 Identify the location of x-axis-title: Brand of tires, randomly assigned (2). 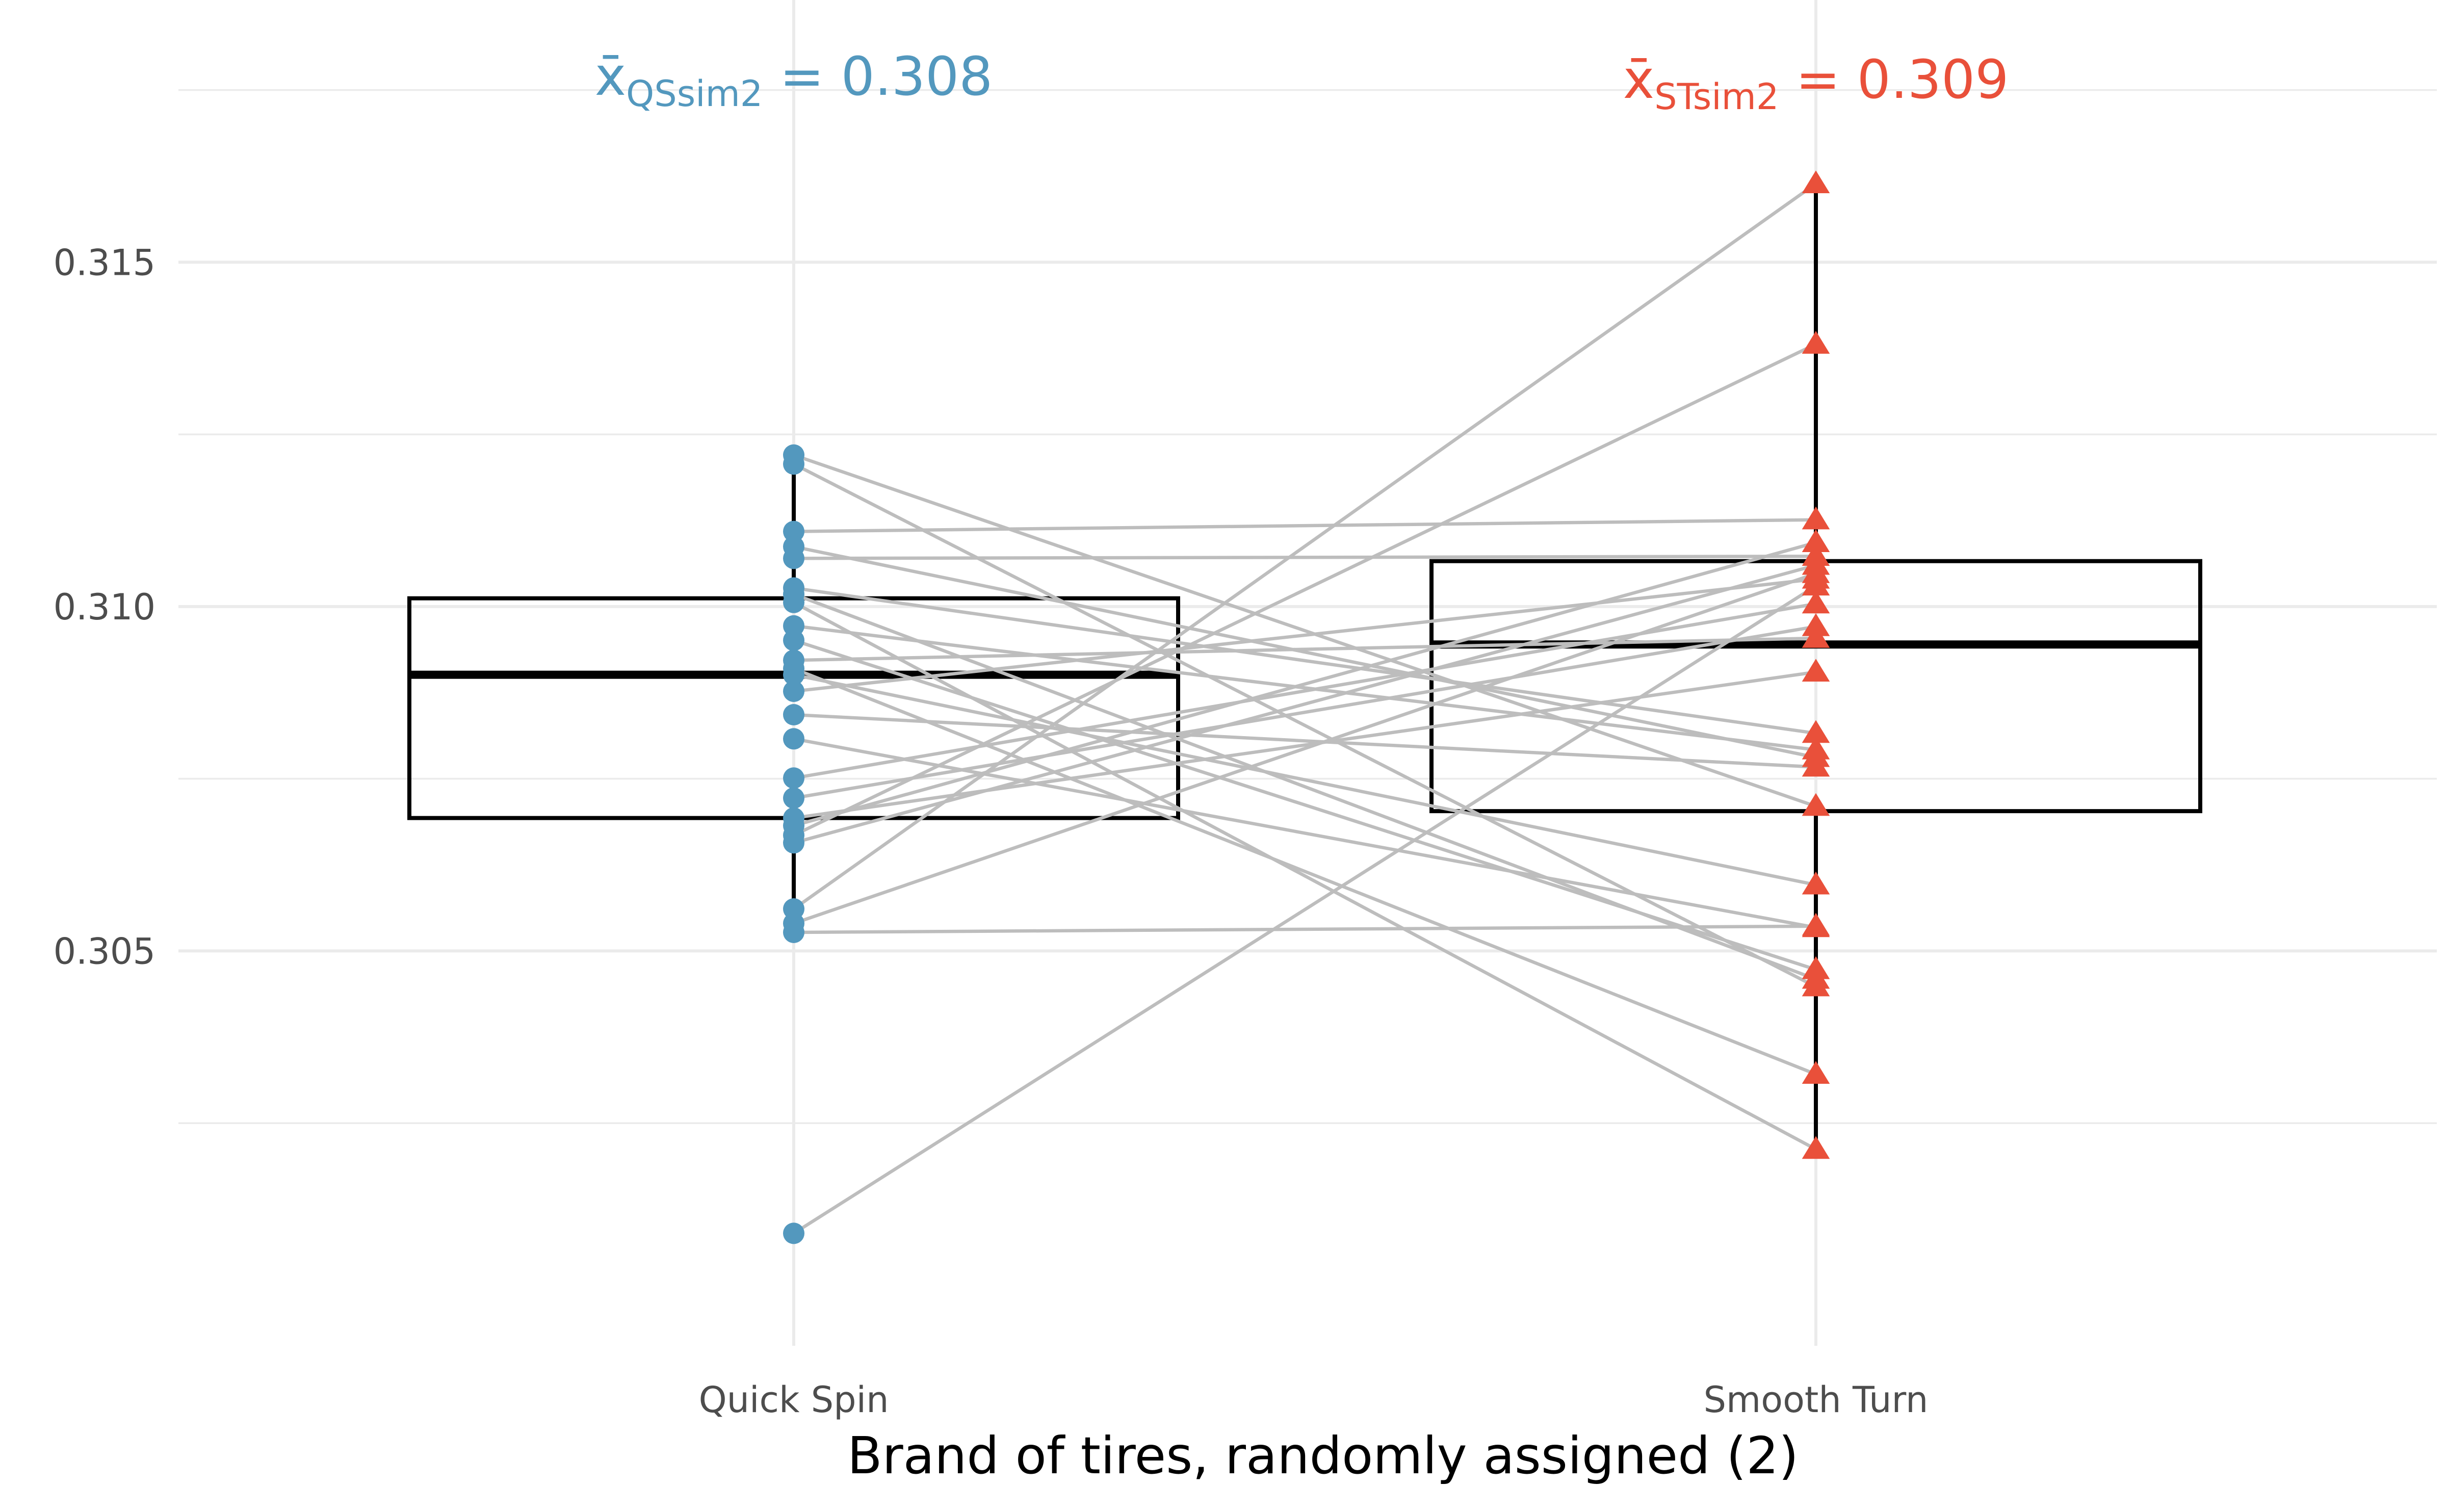
(1323, 1455).